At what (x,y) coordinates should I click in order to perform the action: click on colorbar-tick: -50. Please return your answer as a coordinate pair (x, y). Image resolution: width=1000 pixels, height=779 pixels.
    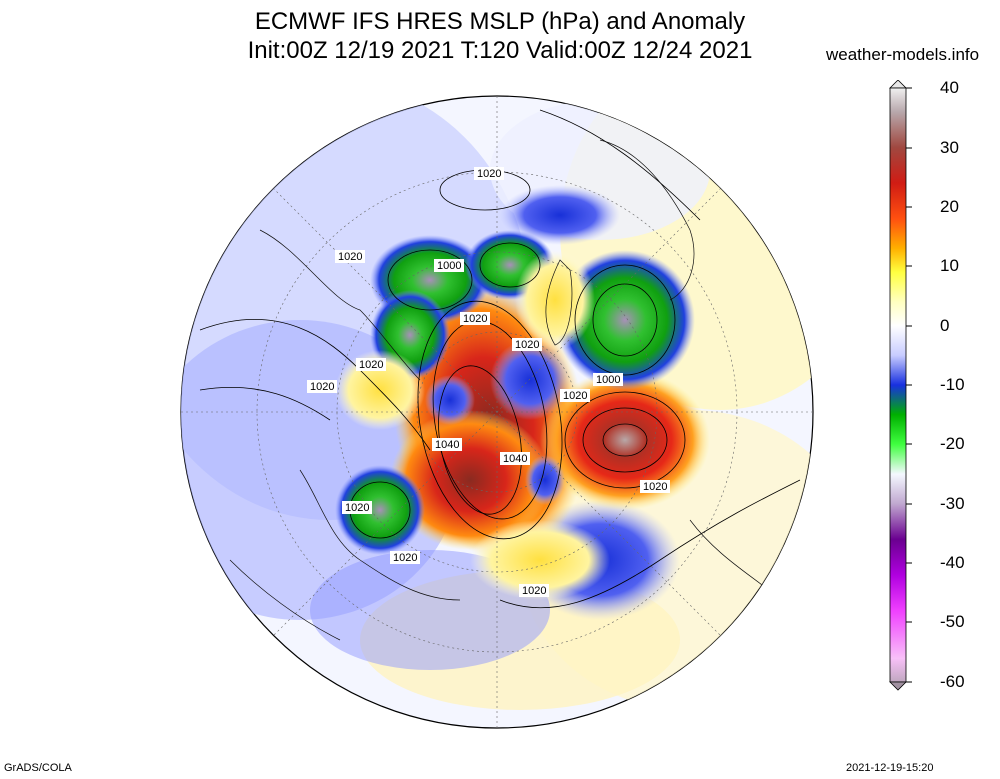
    Looking at the image, I should click on (952, 621).